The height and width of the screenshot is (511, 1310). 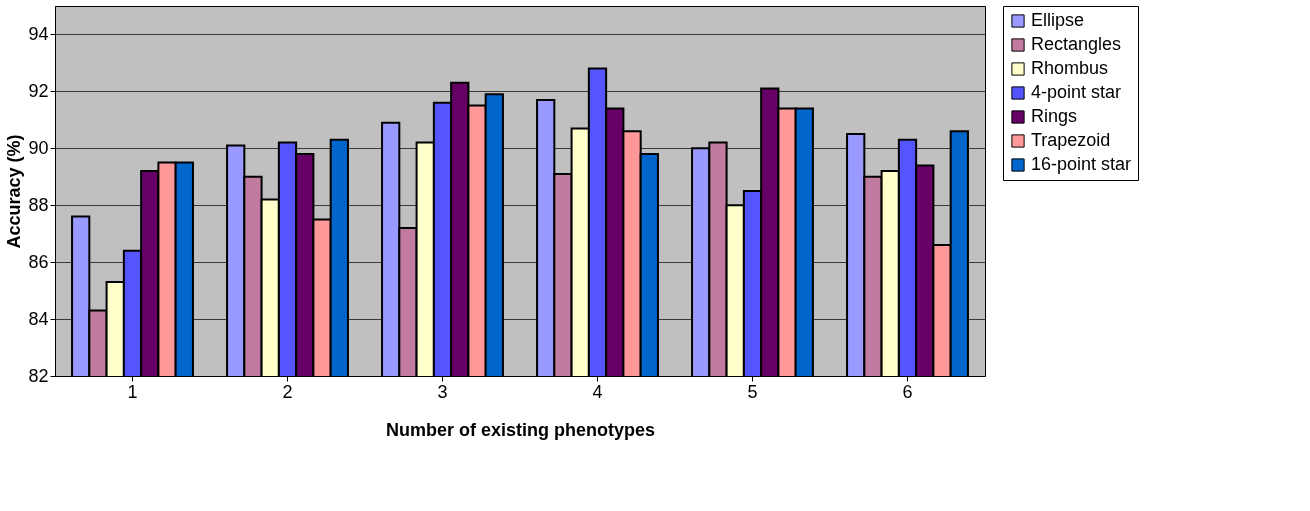 I want to click on y-axis-title: Accuracy (%), so click(x=14, y=191).